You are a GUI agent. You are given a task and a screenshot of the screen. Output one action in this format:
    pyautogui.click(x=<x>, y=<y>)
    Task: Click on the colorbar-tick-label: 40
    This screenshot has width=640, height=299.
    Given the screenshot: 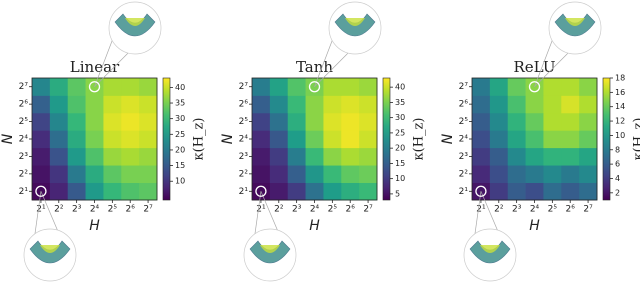 What is the action you would take?
    pyautogui.click(x=400, y=87)
    